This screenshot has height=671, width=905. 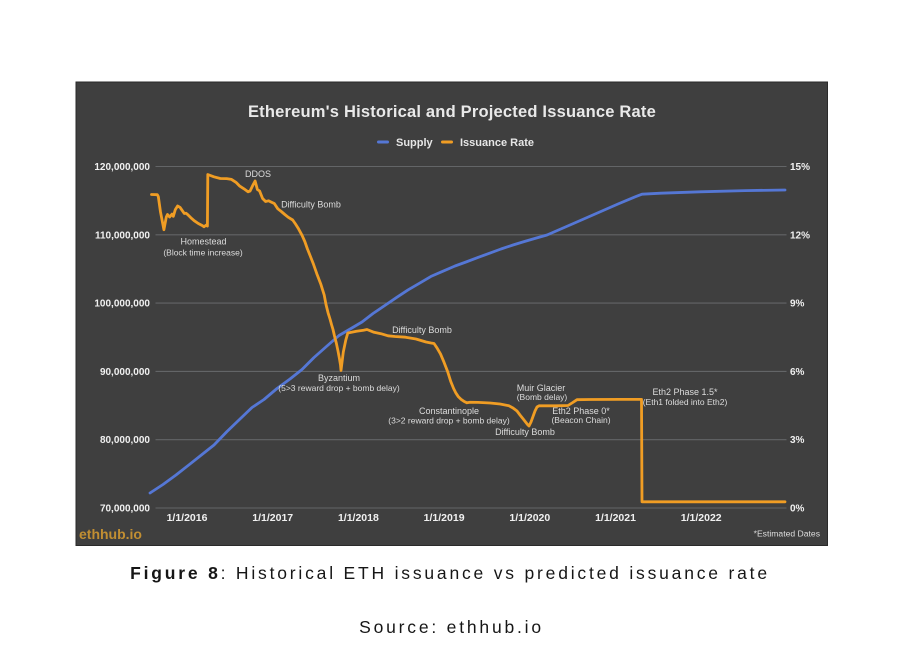 What do you see at coordinates (358, 518) in the screenshot?
I see `svg-text: 1/1/2018` at bounding box center [358, 518].